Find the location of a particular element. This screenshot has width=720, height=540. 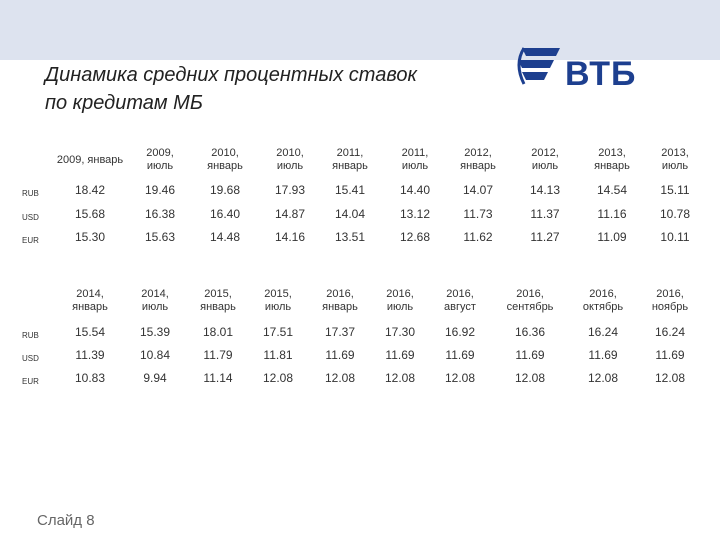

value-cell: 15.11 is located at coordinates (675, 190).